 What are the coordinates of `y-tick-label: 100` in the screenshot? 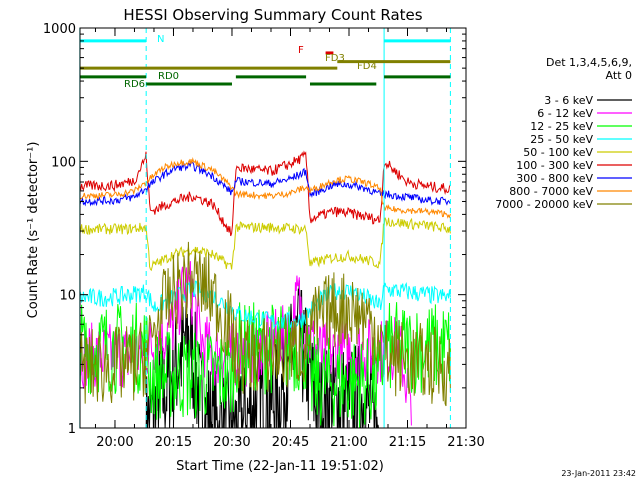 It's located at (63, 162).